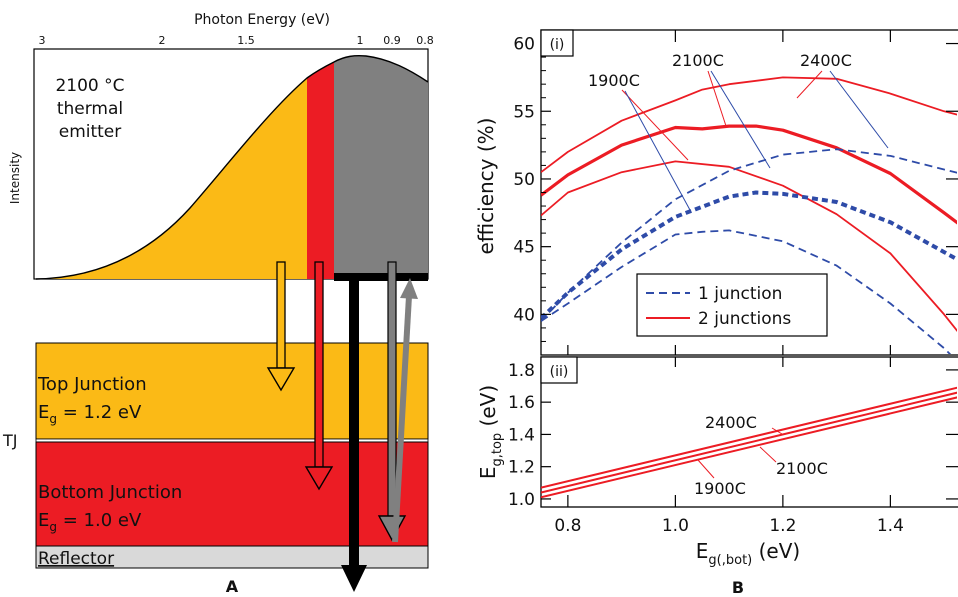 The width and height of the screenshot is (958, 597). I want to click on top-tick-label: 1.5, so click(246, 40).